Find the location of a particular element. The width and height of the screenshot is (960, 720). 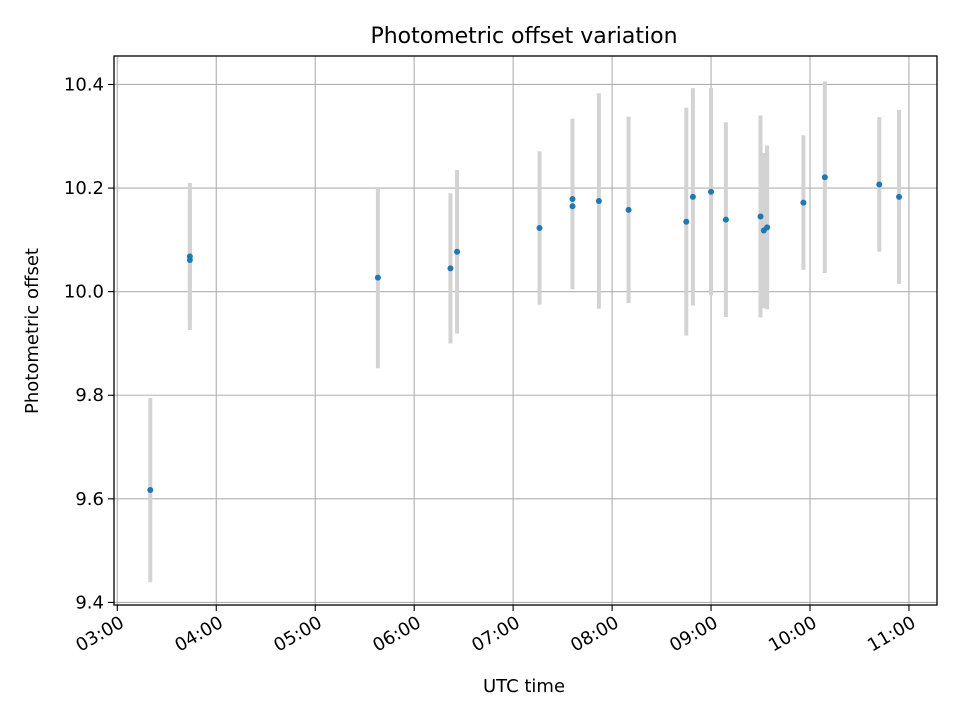

y-tick-label: 10.4 is located at coordinates (84, 84).